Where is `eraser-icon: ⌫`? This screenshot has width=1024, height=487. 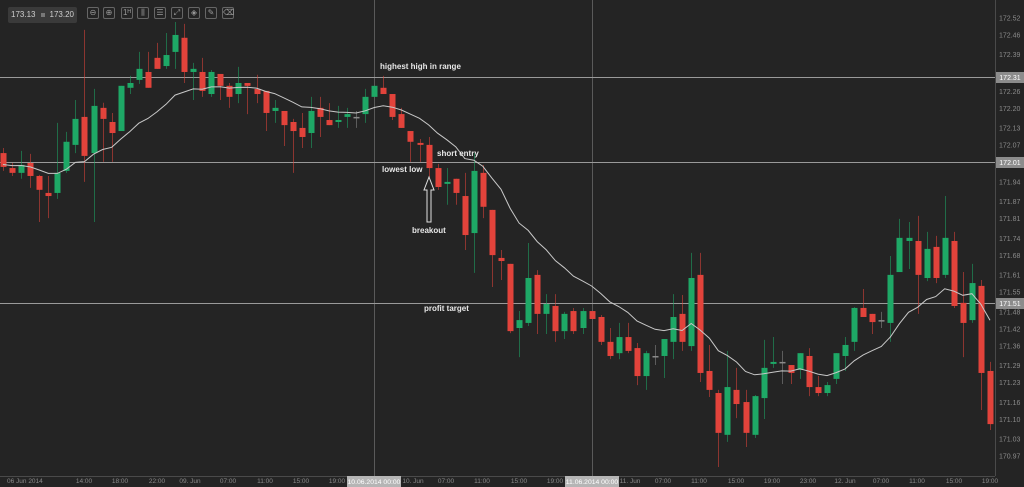 eraser-icon: ⌫ is located at coordinates (228, 13).